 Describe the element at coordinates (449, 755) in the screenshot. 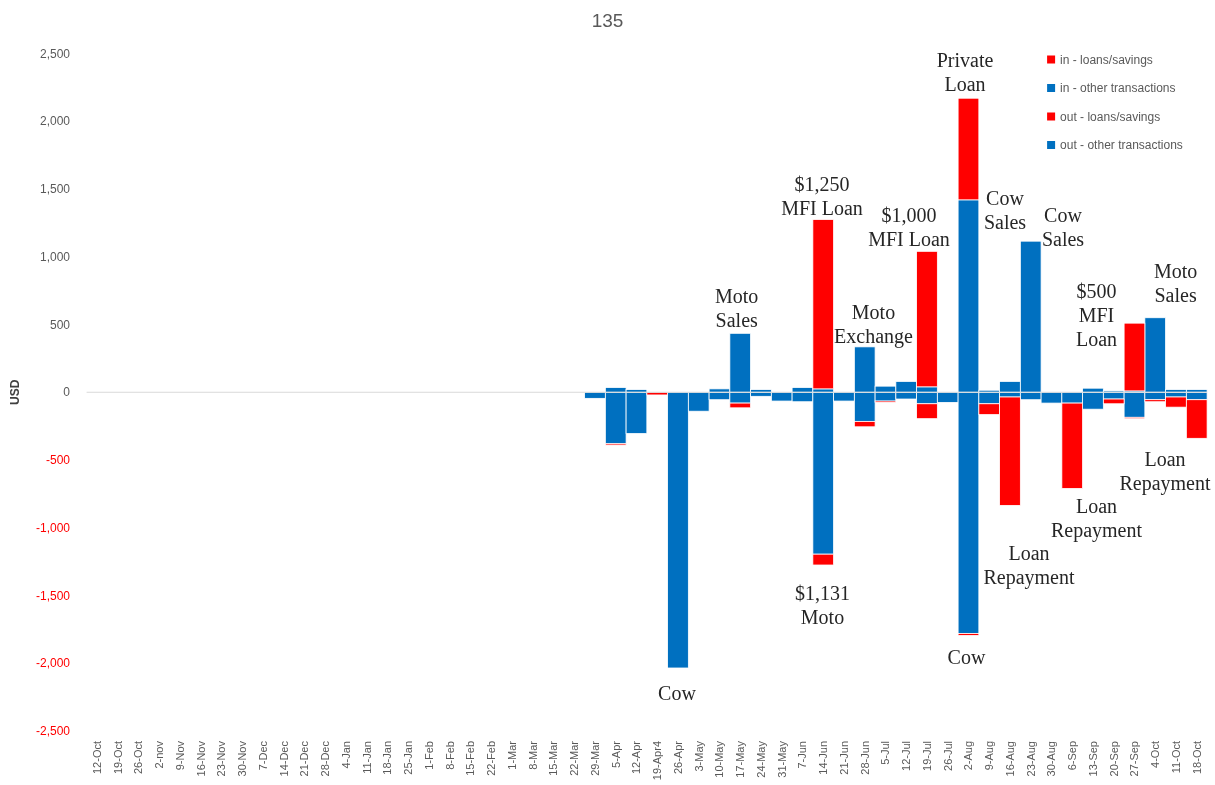

I see `x-tick-label: 8-Feb` at that location.